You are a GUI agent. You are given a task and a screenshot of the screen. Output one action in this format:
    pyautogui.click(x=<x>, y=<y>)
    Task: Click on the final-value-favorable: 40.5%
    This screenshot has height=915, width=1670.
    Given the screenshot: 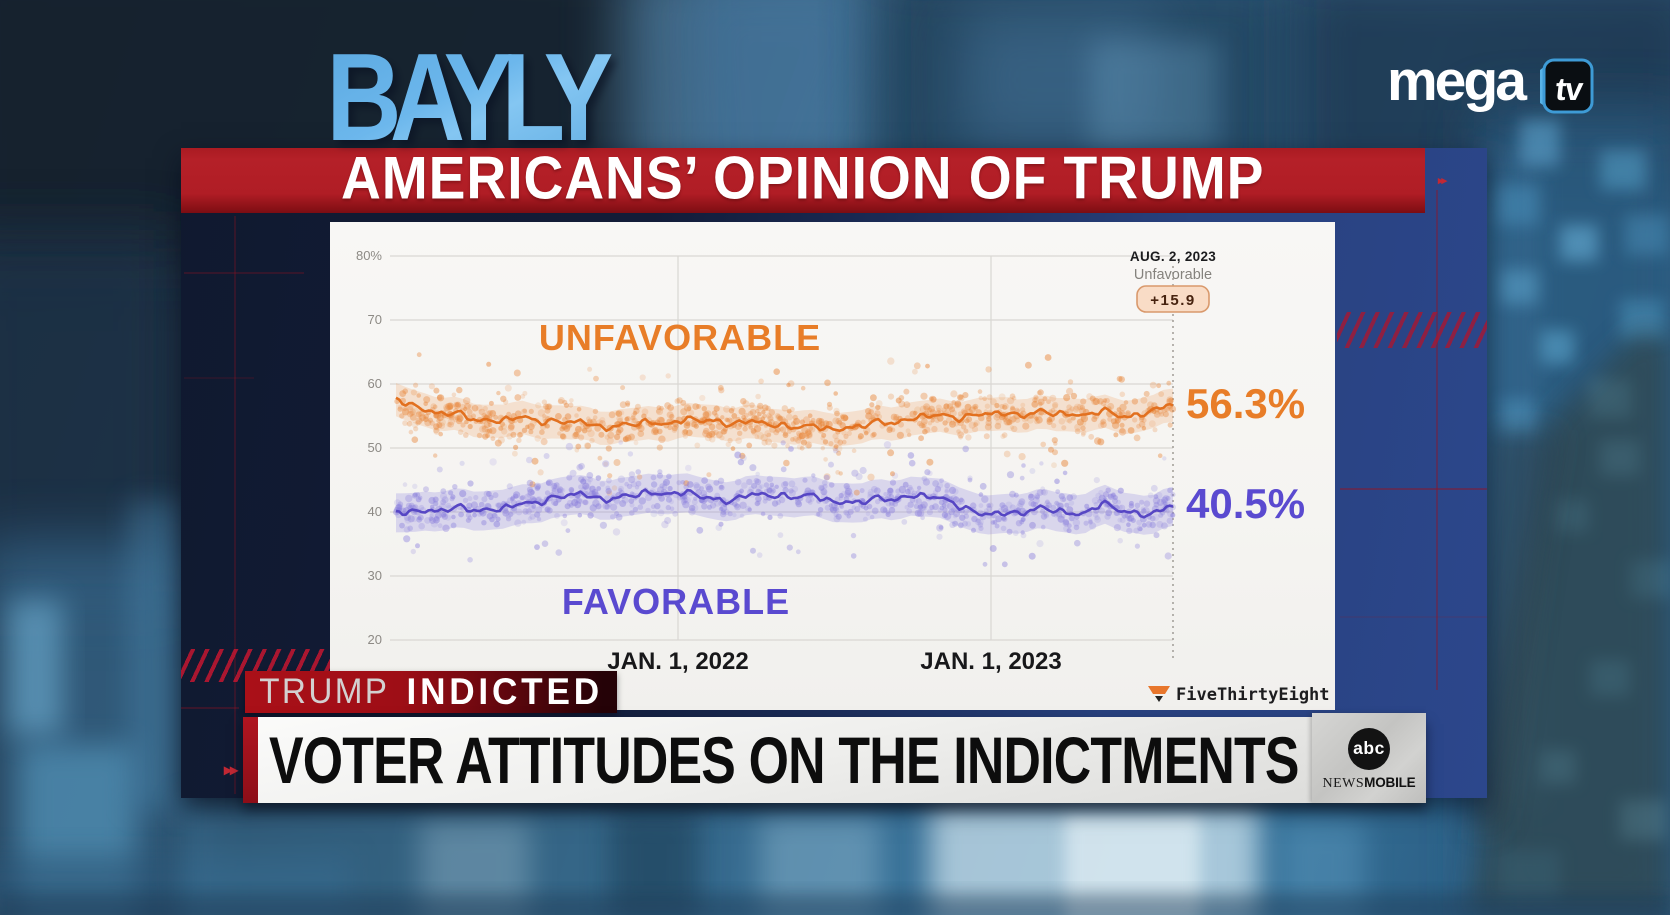 What is the action you would take?
    pyautogui.click(x=1245, y=503)
    